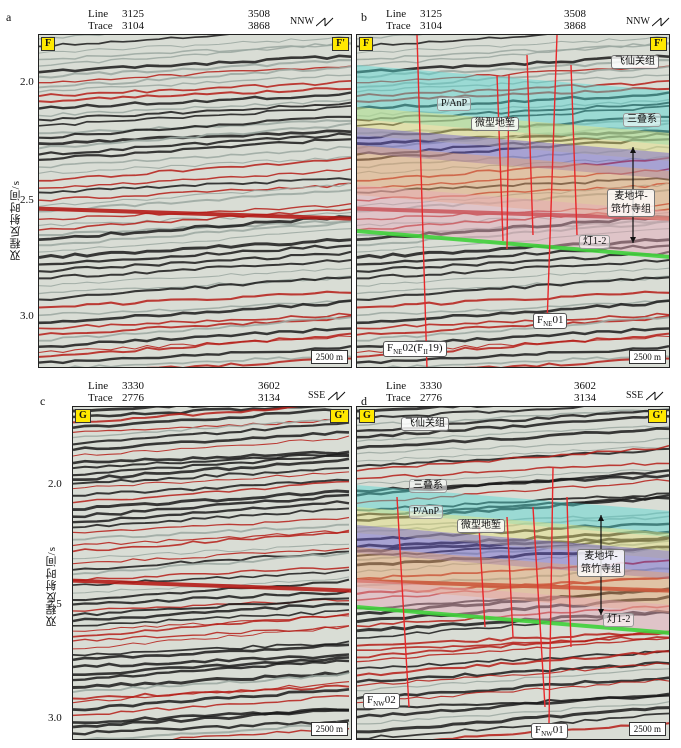  Describe the element at coordinates (550, 321) in the screenshot. I see `fault-label-fne01: FNE01` at that location.